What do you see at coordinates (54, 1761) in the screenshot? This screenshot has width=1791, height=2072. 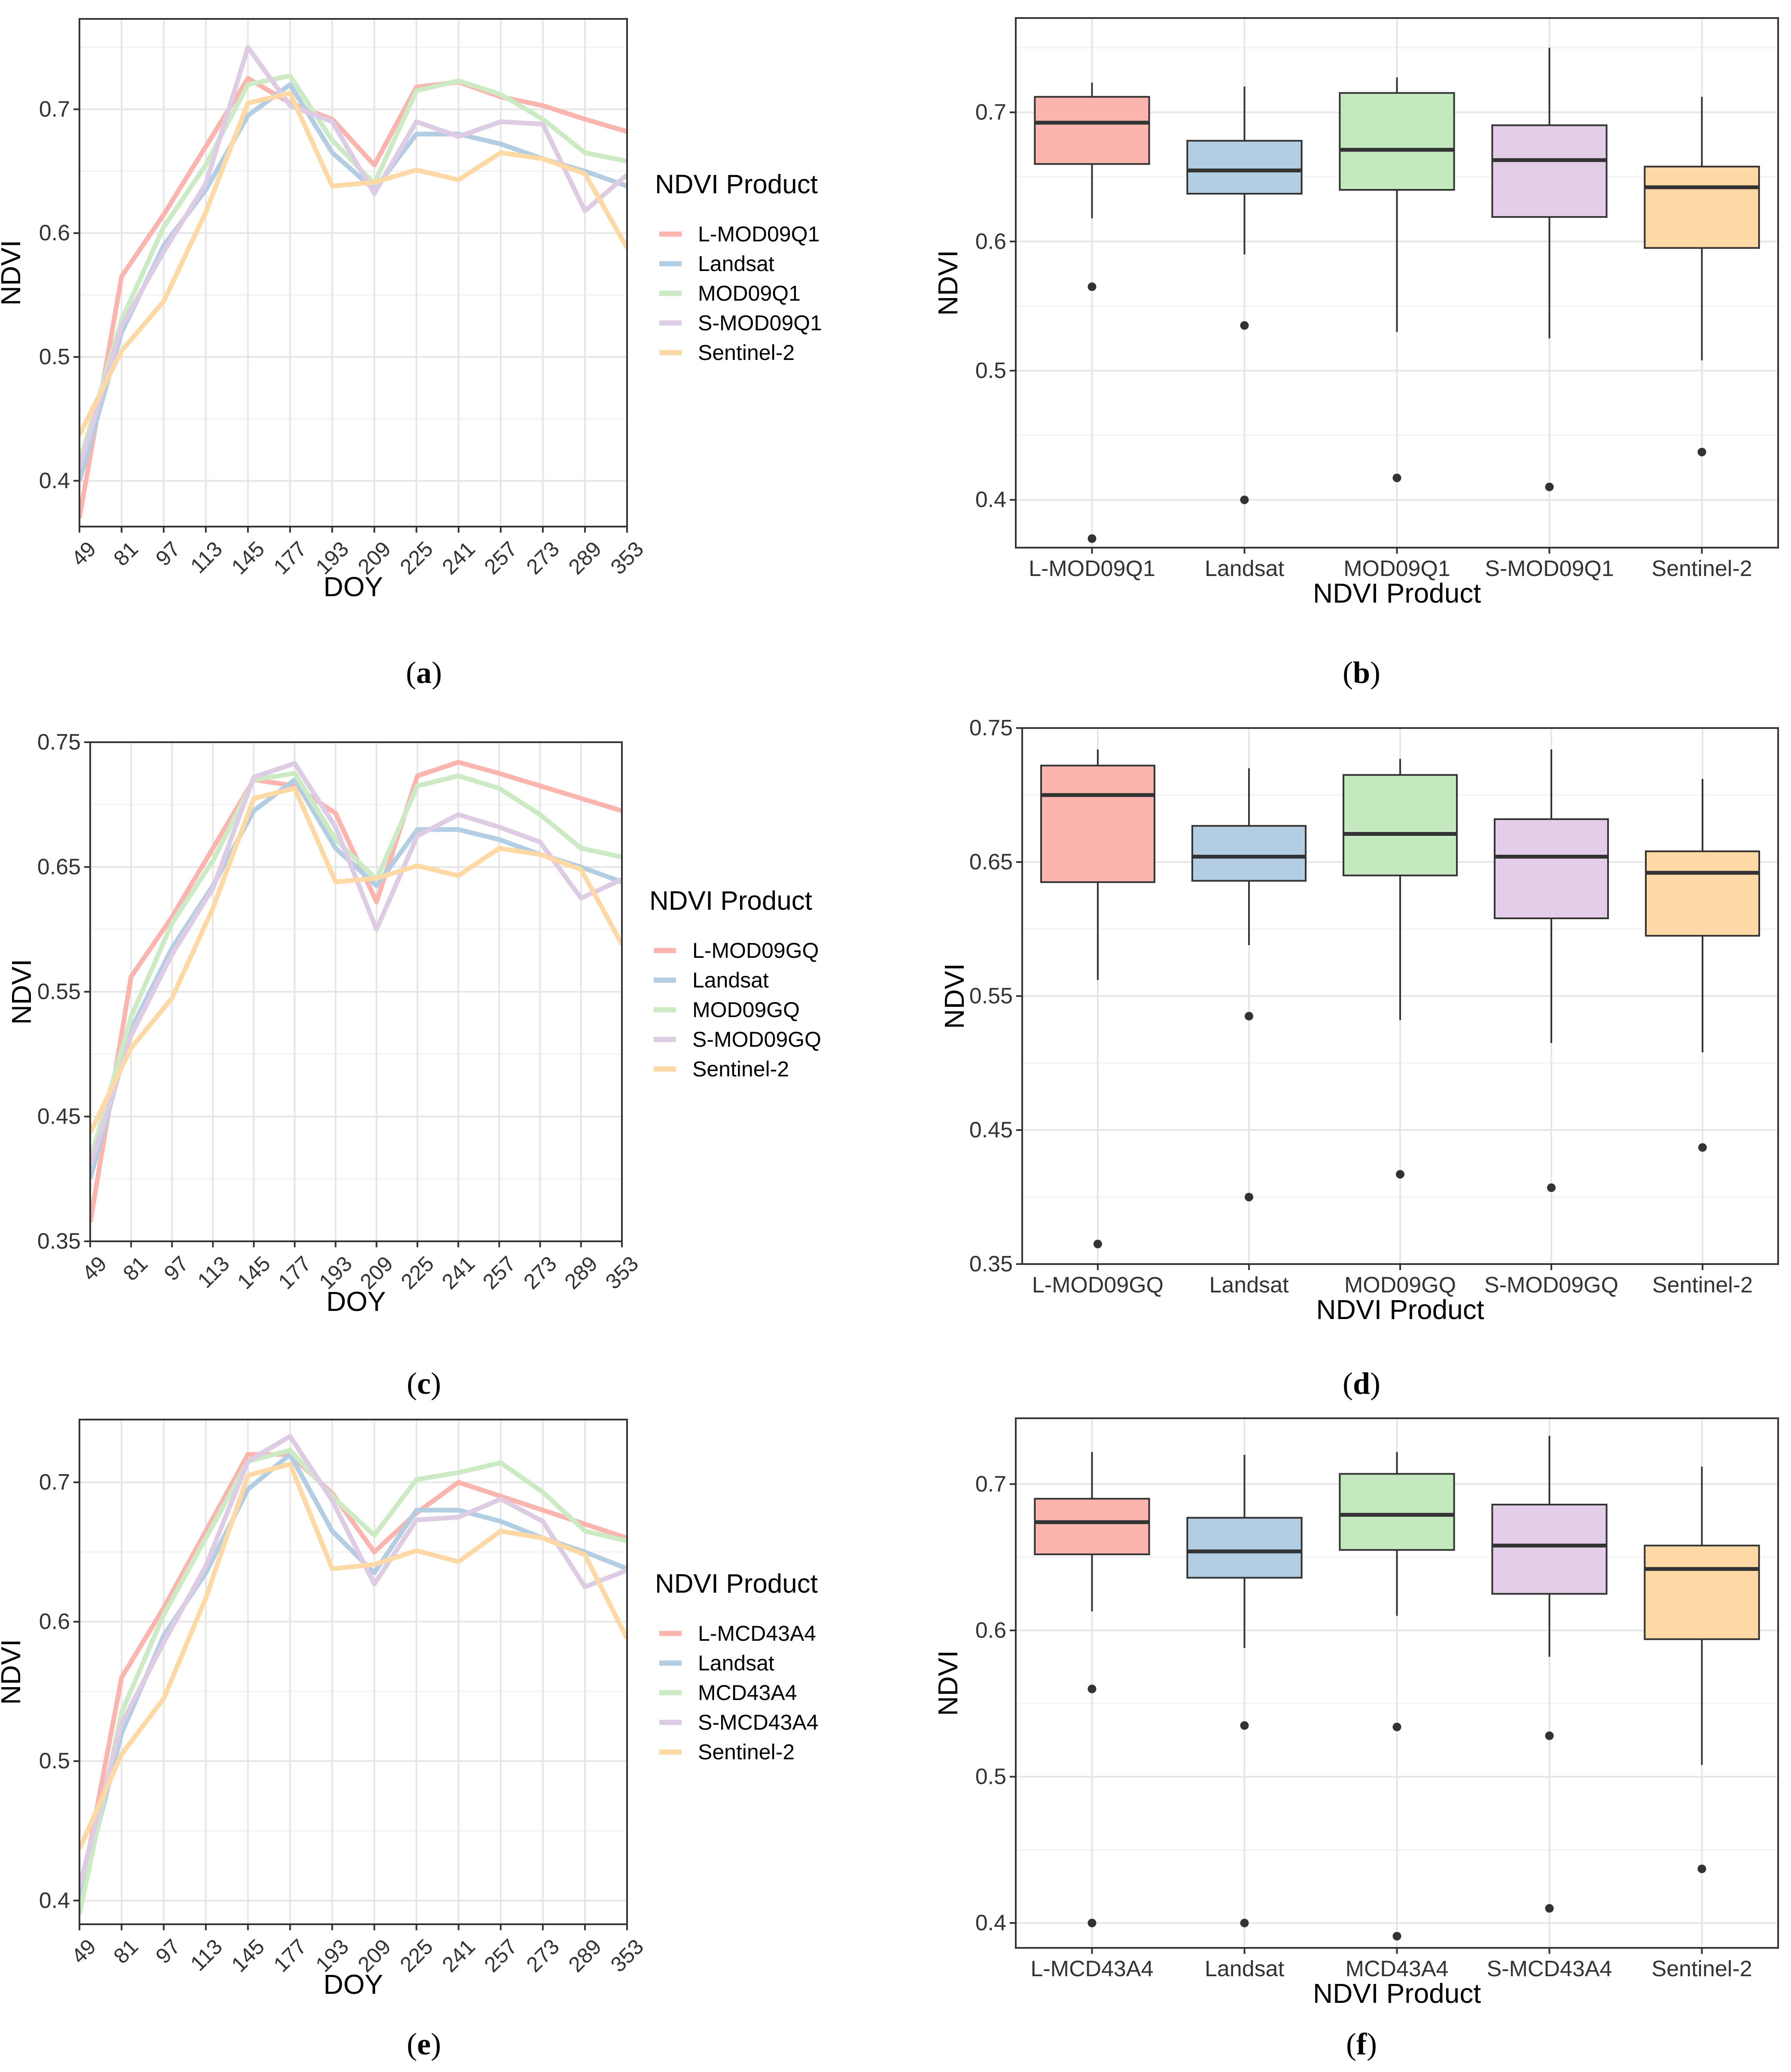 I see `y-tick-label-e: 0.5` at bounding box center [54, 1761].